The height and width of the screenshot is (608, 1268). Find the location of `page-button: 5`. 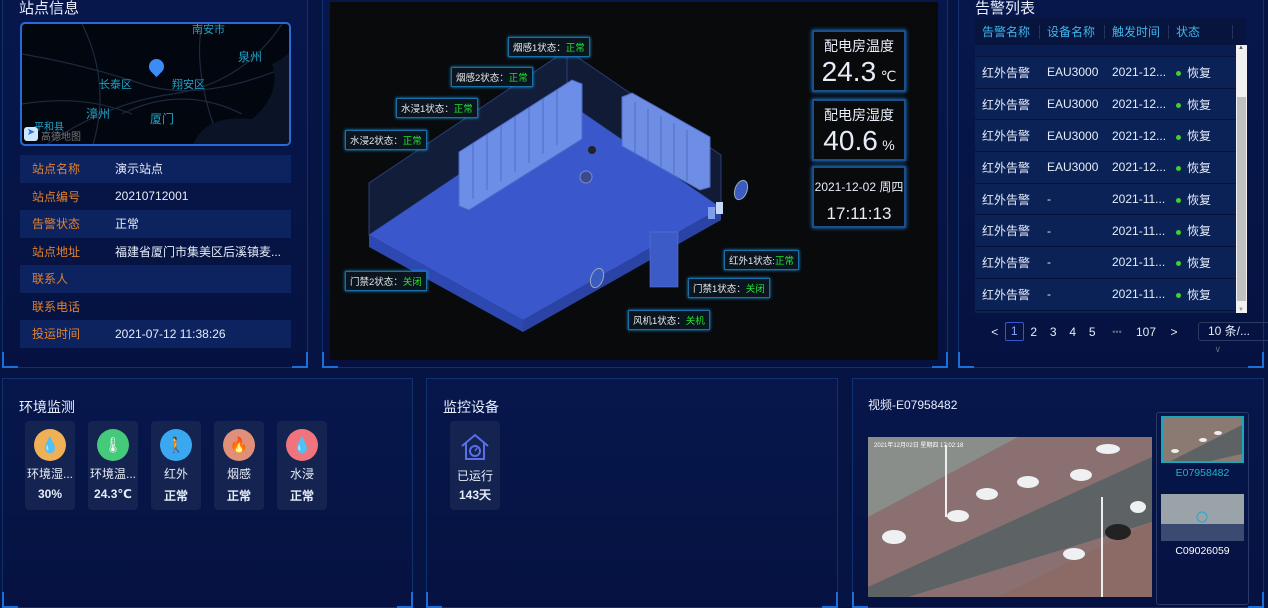

page-button: 5 is located at coordinates (1092, 331).